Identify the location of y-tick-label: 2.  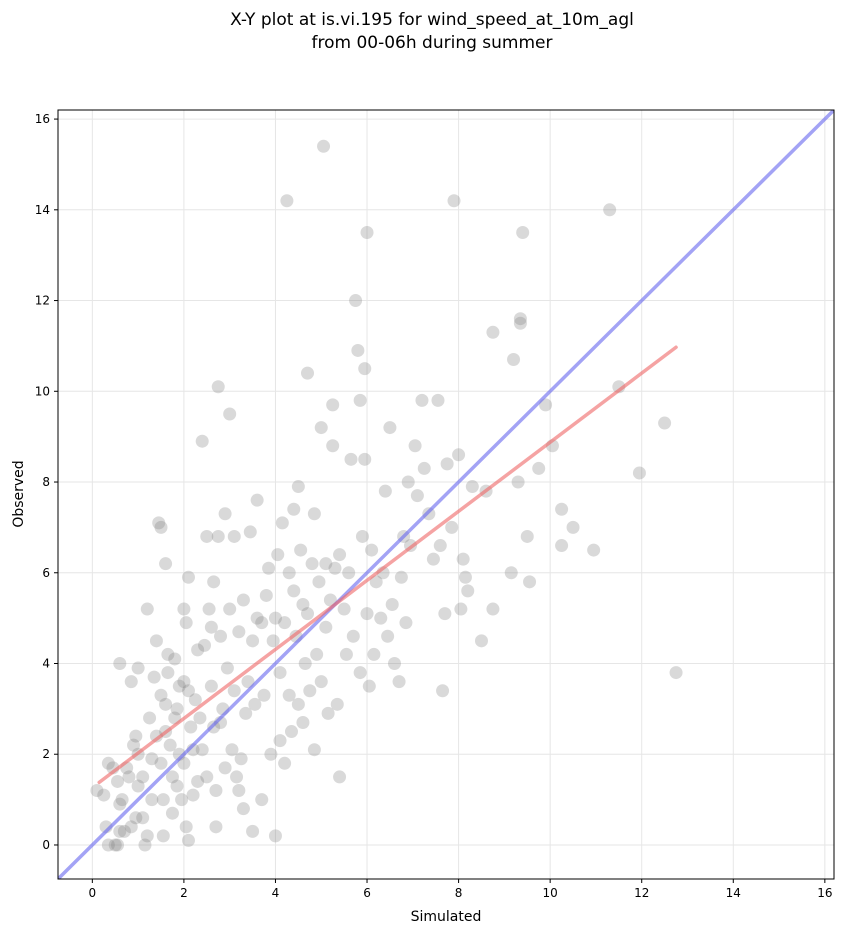
(46, 754).